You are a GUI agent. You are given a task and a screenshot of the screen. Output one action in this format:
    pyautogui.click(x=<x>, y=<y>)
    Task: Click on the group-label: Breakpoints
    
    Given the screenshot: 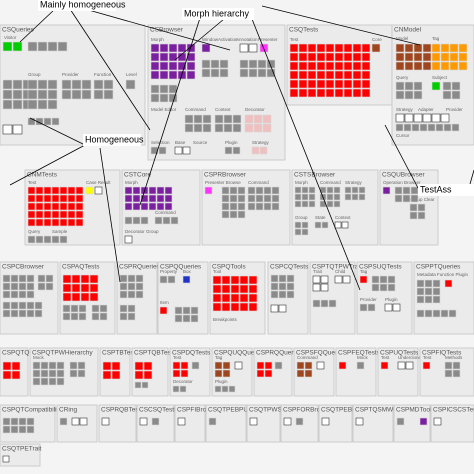 What is the action you would take?
    pyautogui.click(x=225, y=319)
    